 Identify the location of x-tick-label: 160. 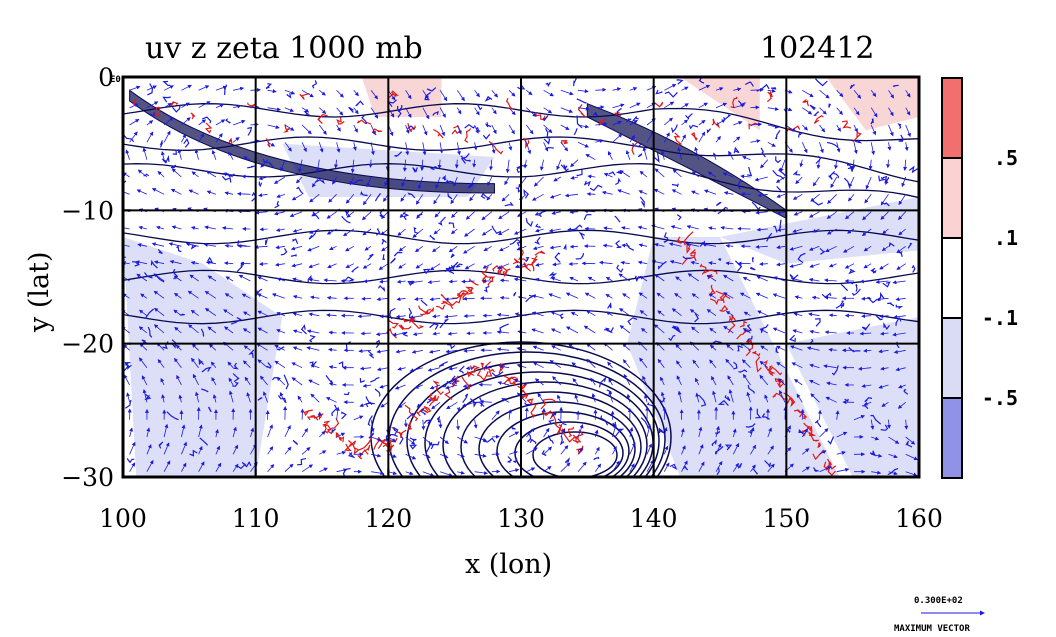
(919, 518).